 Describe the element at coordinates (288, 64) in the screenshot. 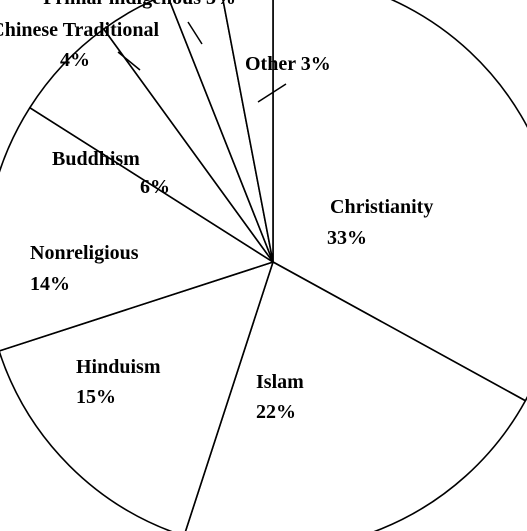

I see `slice-label-other: Other 3%` at that location.